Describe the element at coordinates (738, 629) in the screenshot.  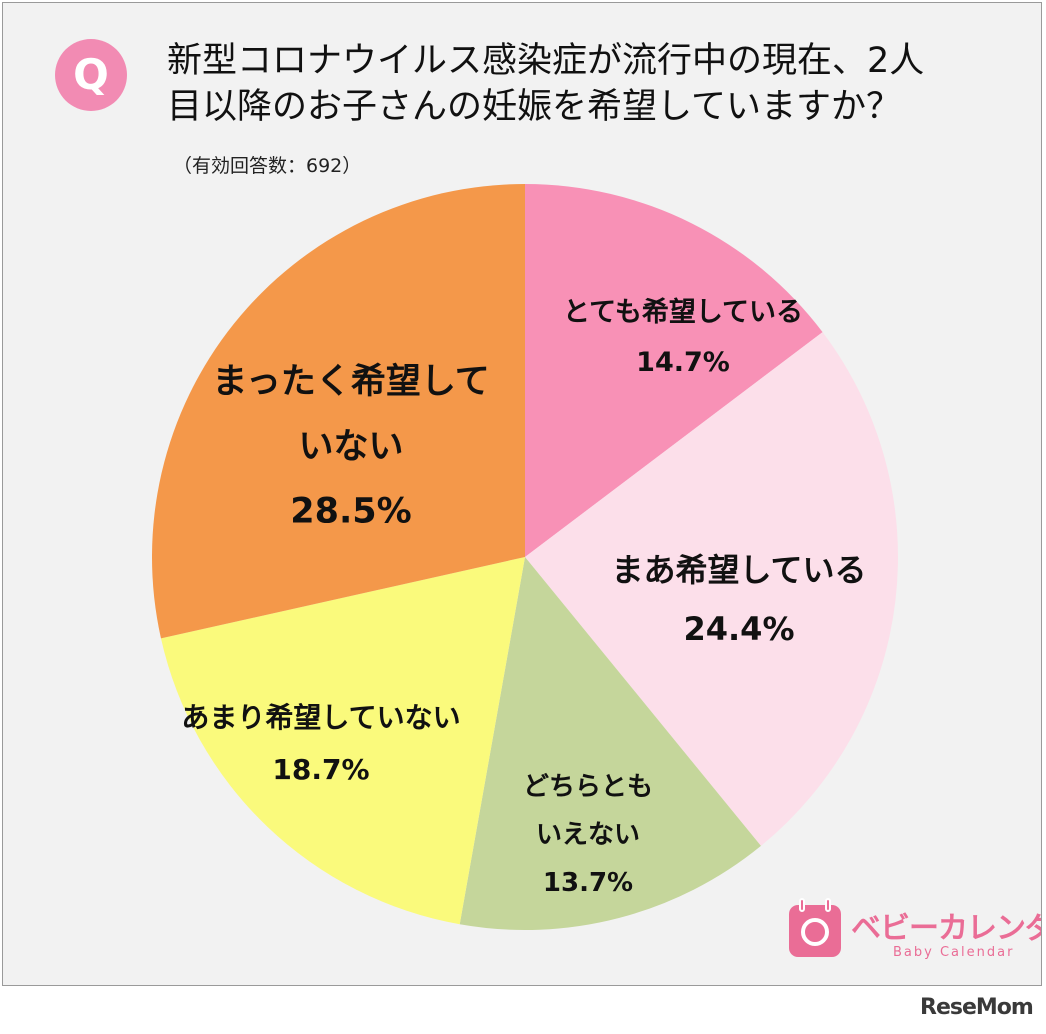
I see `slice-value-label-2: 24.4%` at that location.